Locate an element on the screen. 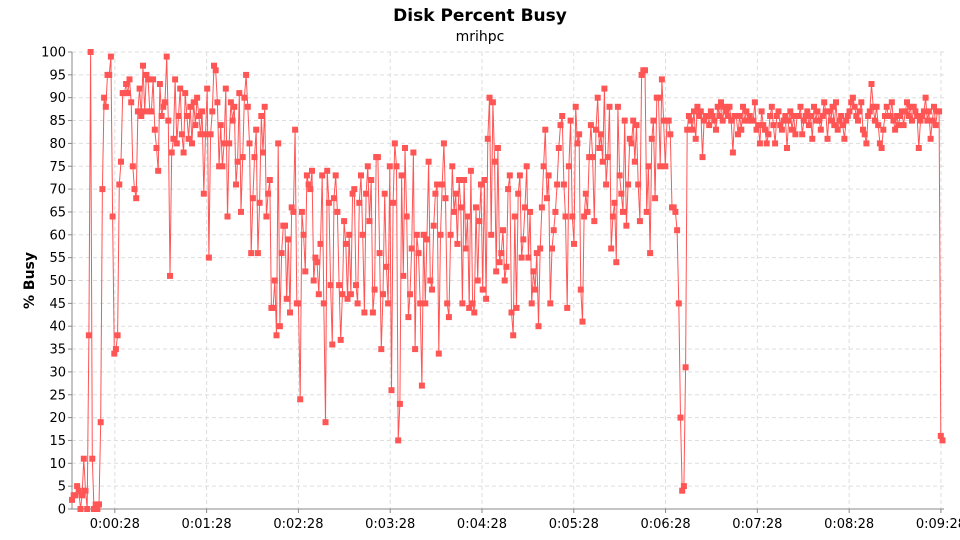  y-tick-label: 100 is located at coordinates (53, 53).